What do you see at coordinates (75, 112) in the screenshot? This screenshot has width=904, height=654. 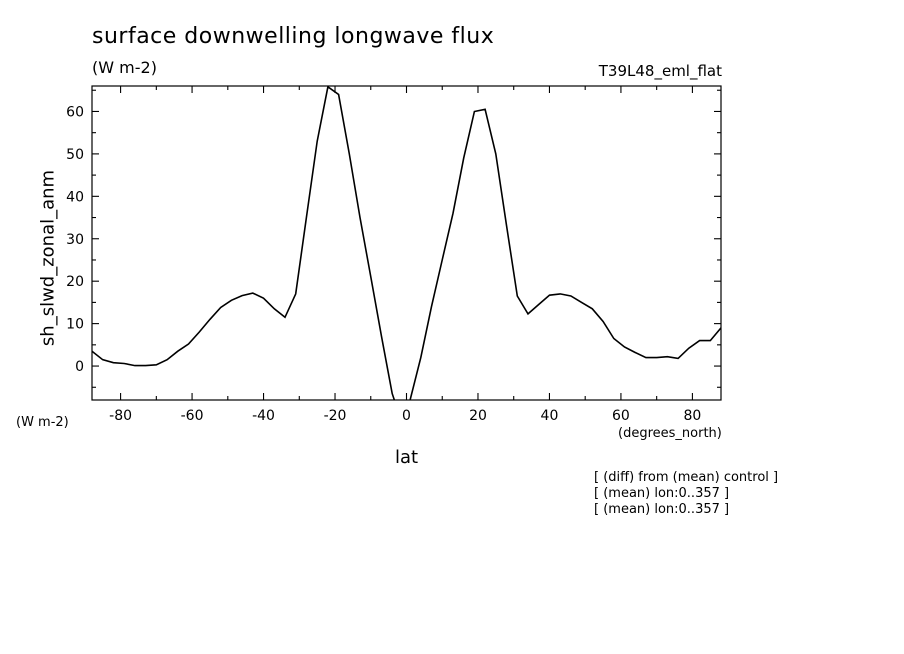 I see `y-tick-label: 60` at bounding box center [75, 112].